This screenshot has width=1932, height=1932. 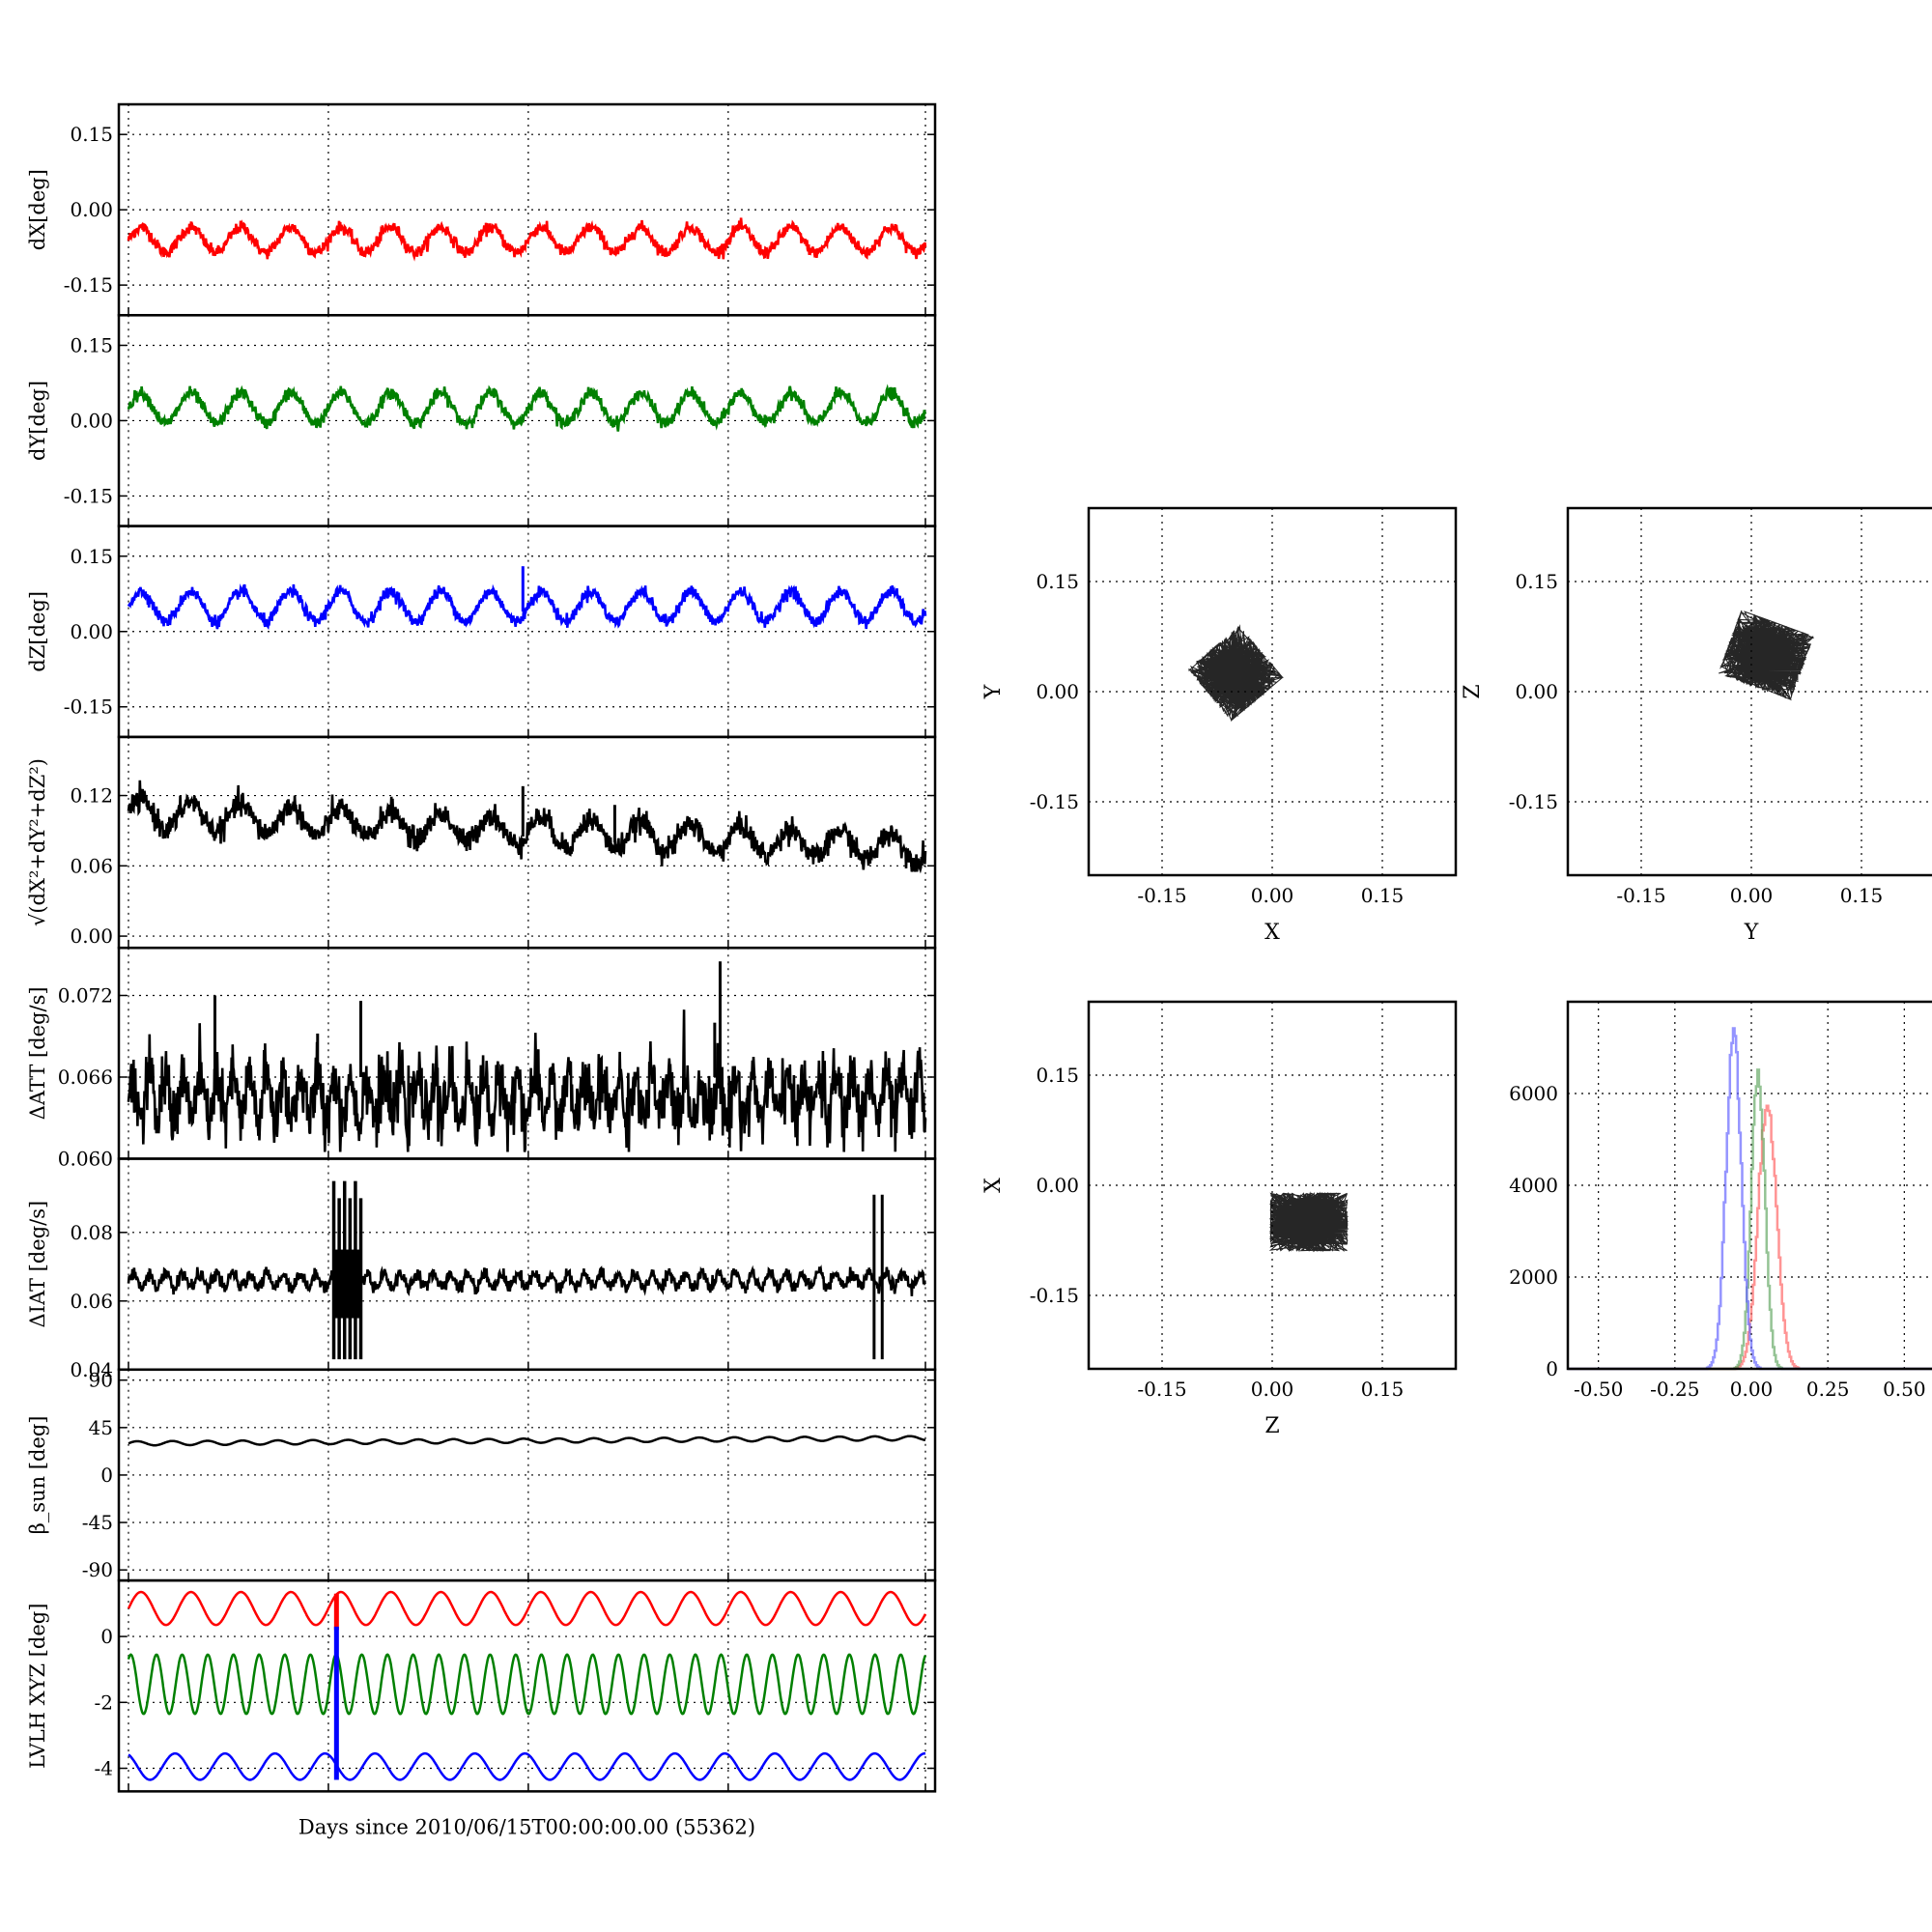 What do you see at coordinates (104, 1702) in the screenshot?
I see `y-tick-label: -2` at bounding box center [104, 1702].